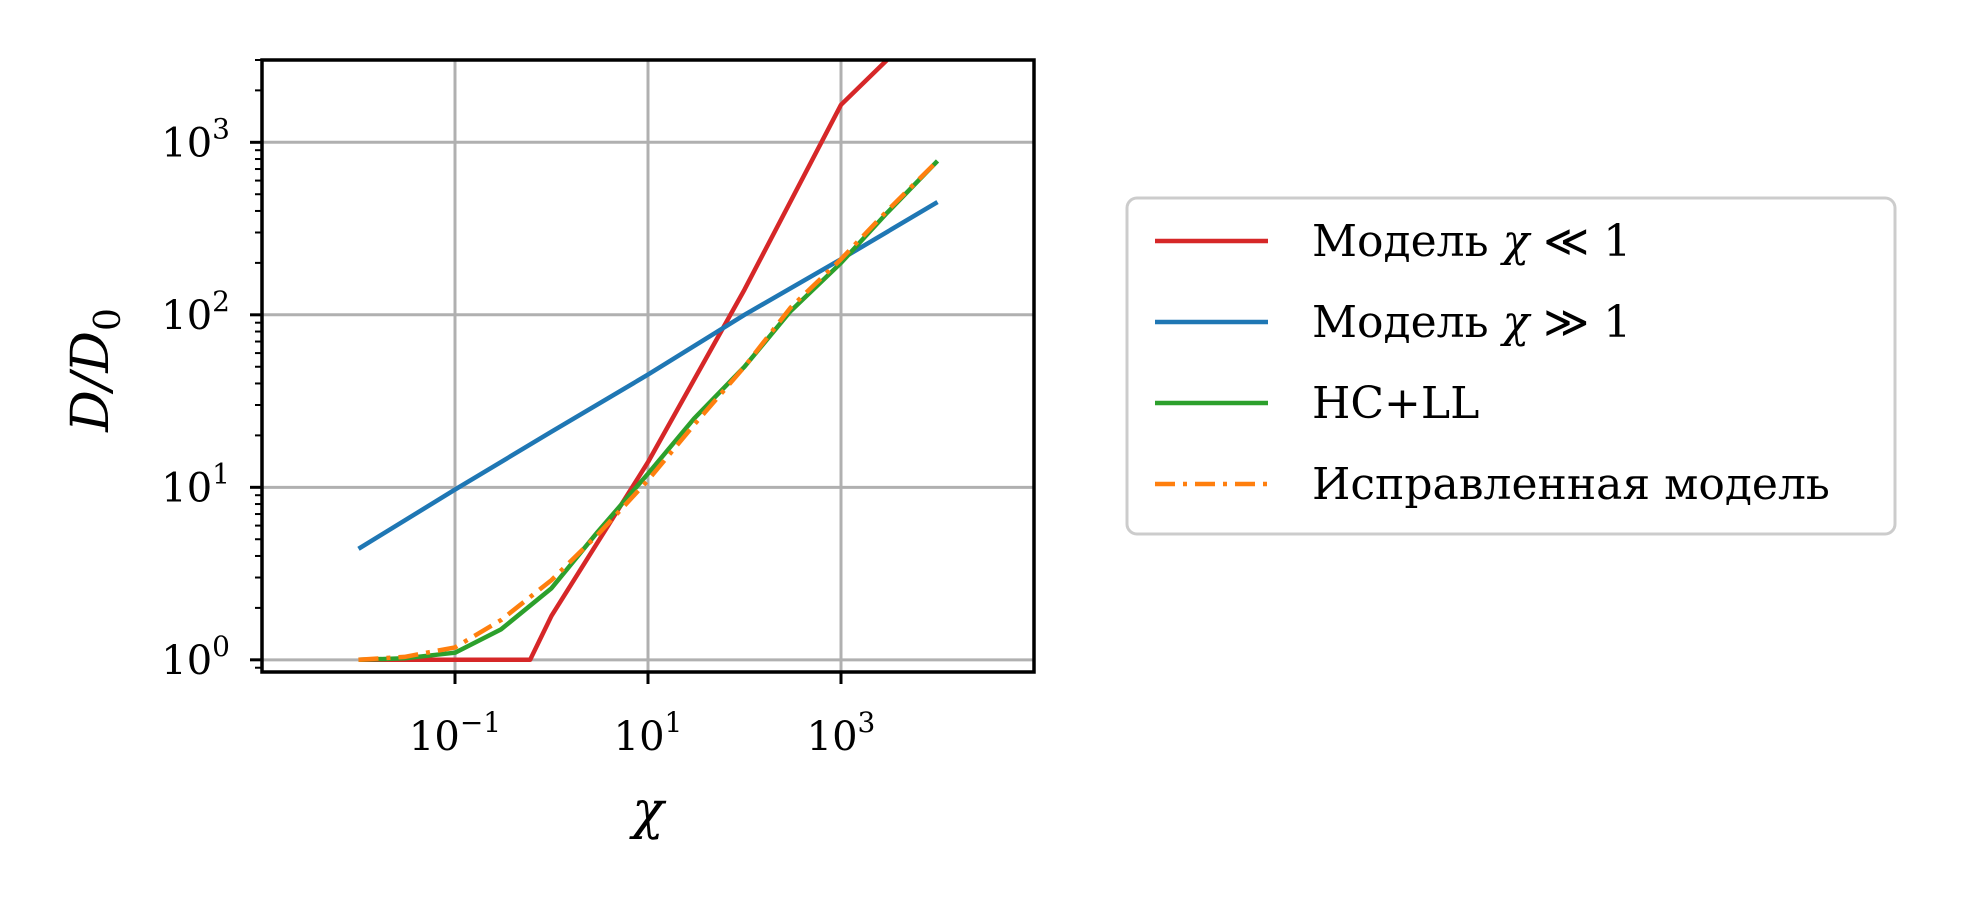 The width and height of the screenshot is (1969, 900). What do you see at coordinates (455, 733) in the screenshot?
I see `x-tick-label: 10⁻¹` at bounding box center [455, 733].